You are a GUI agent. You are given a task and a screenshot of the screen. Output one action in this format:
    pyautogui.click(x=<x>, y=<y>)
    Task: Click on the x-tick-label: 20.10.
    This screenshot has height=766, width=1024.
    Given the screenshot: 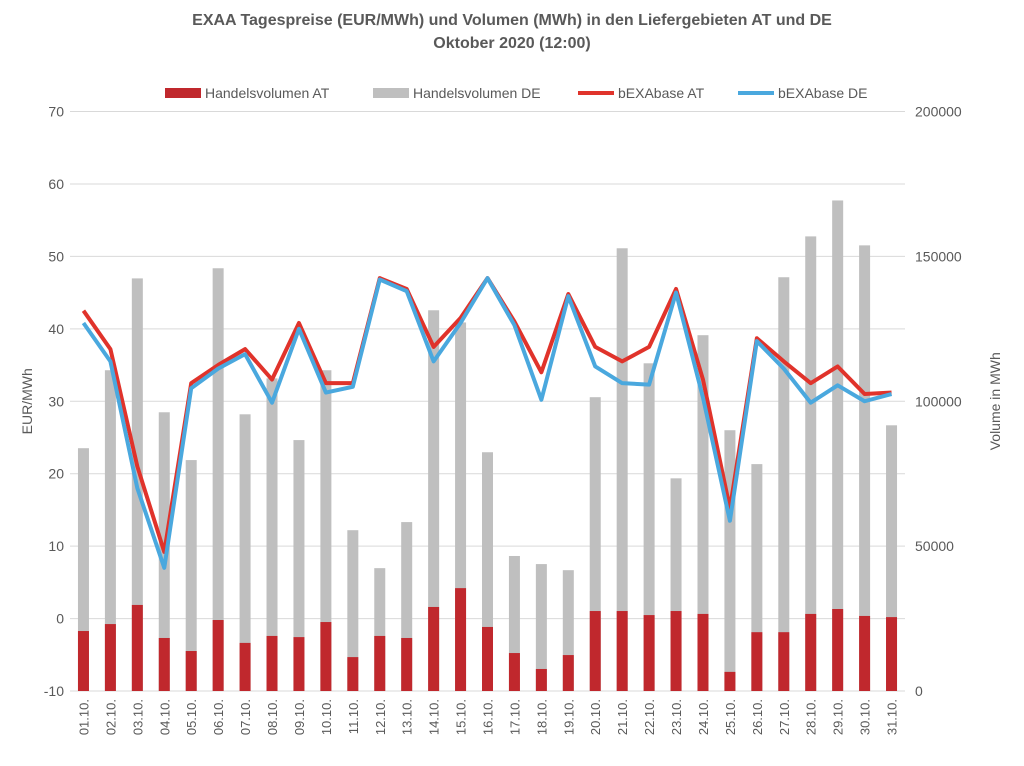 What is the action you would take?
    pyautogui.click(x=595, y=717)
    